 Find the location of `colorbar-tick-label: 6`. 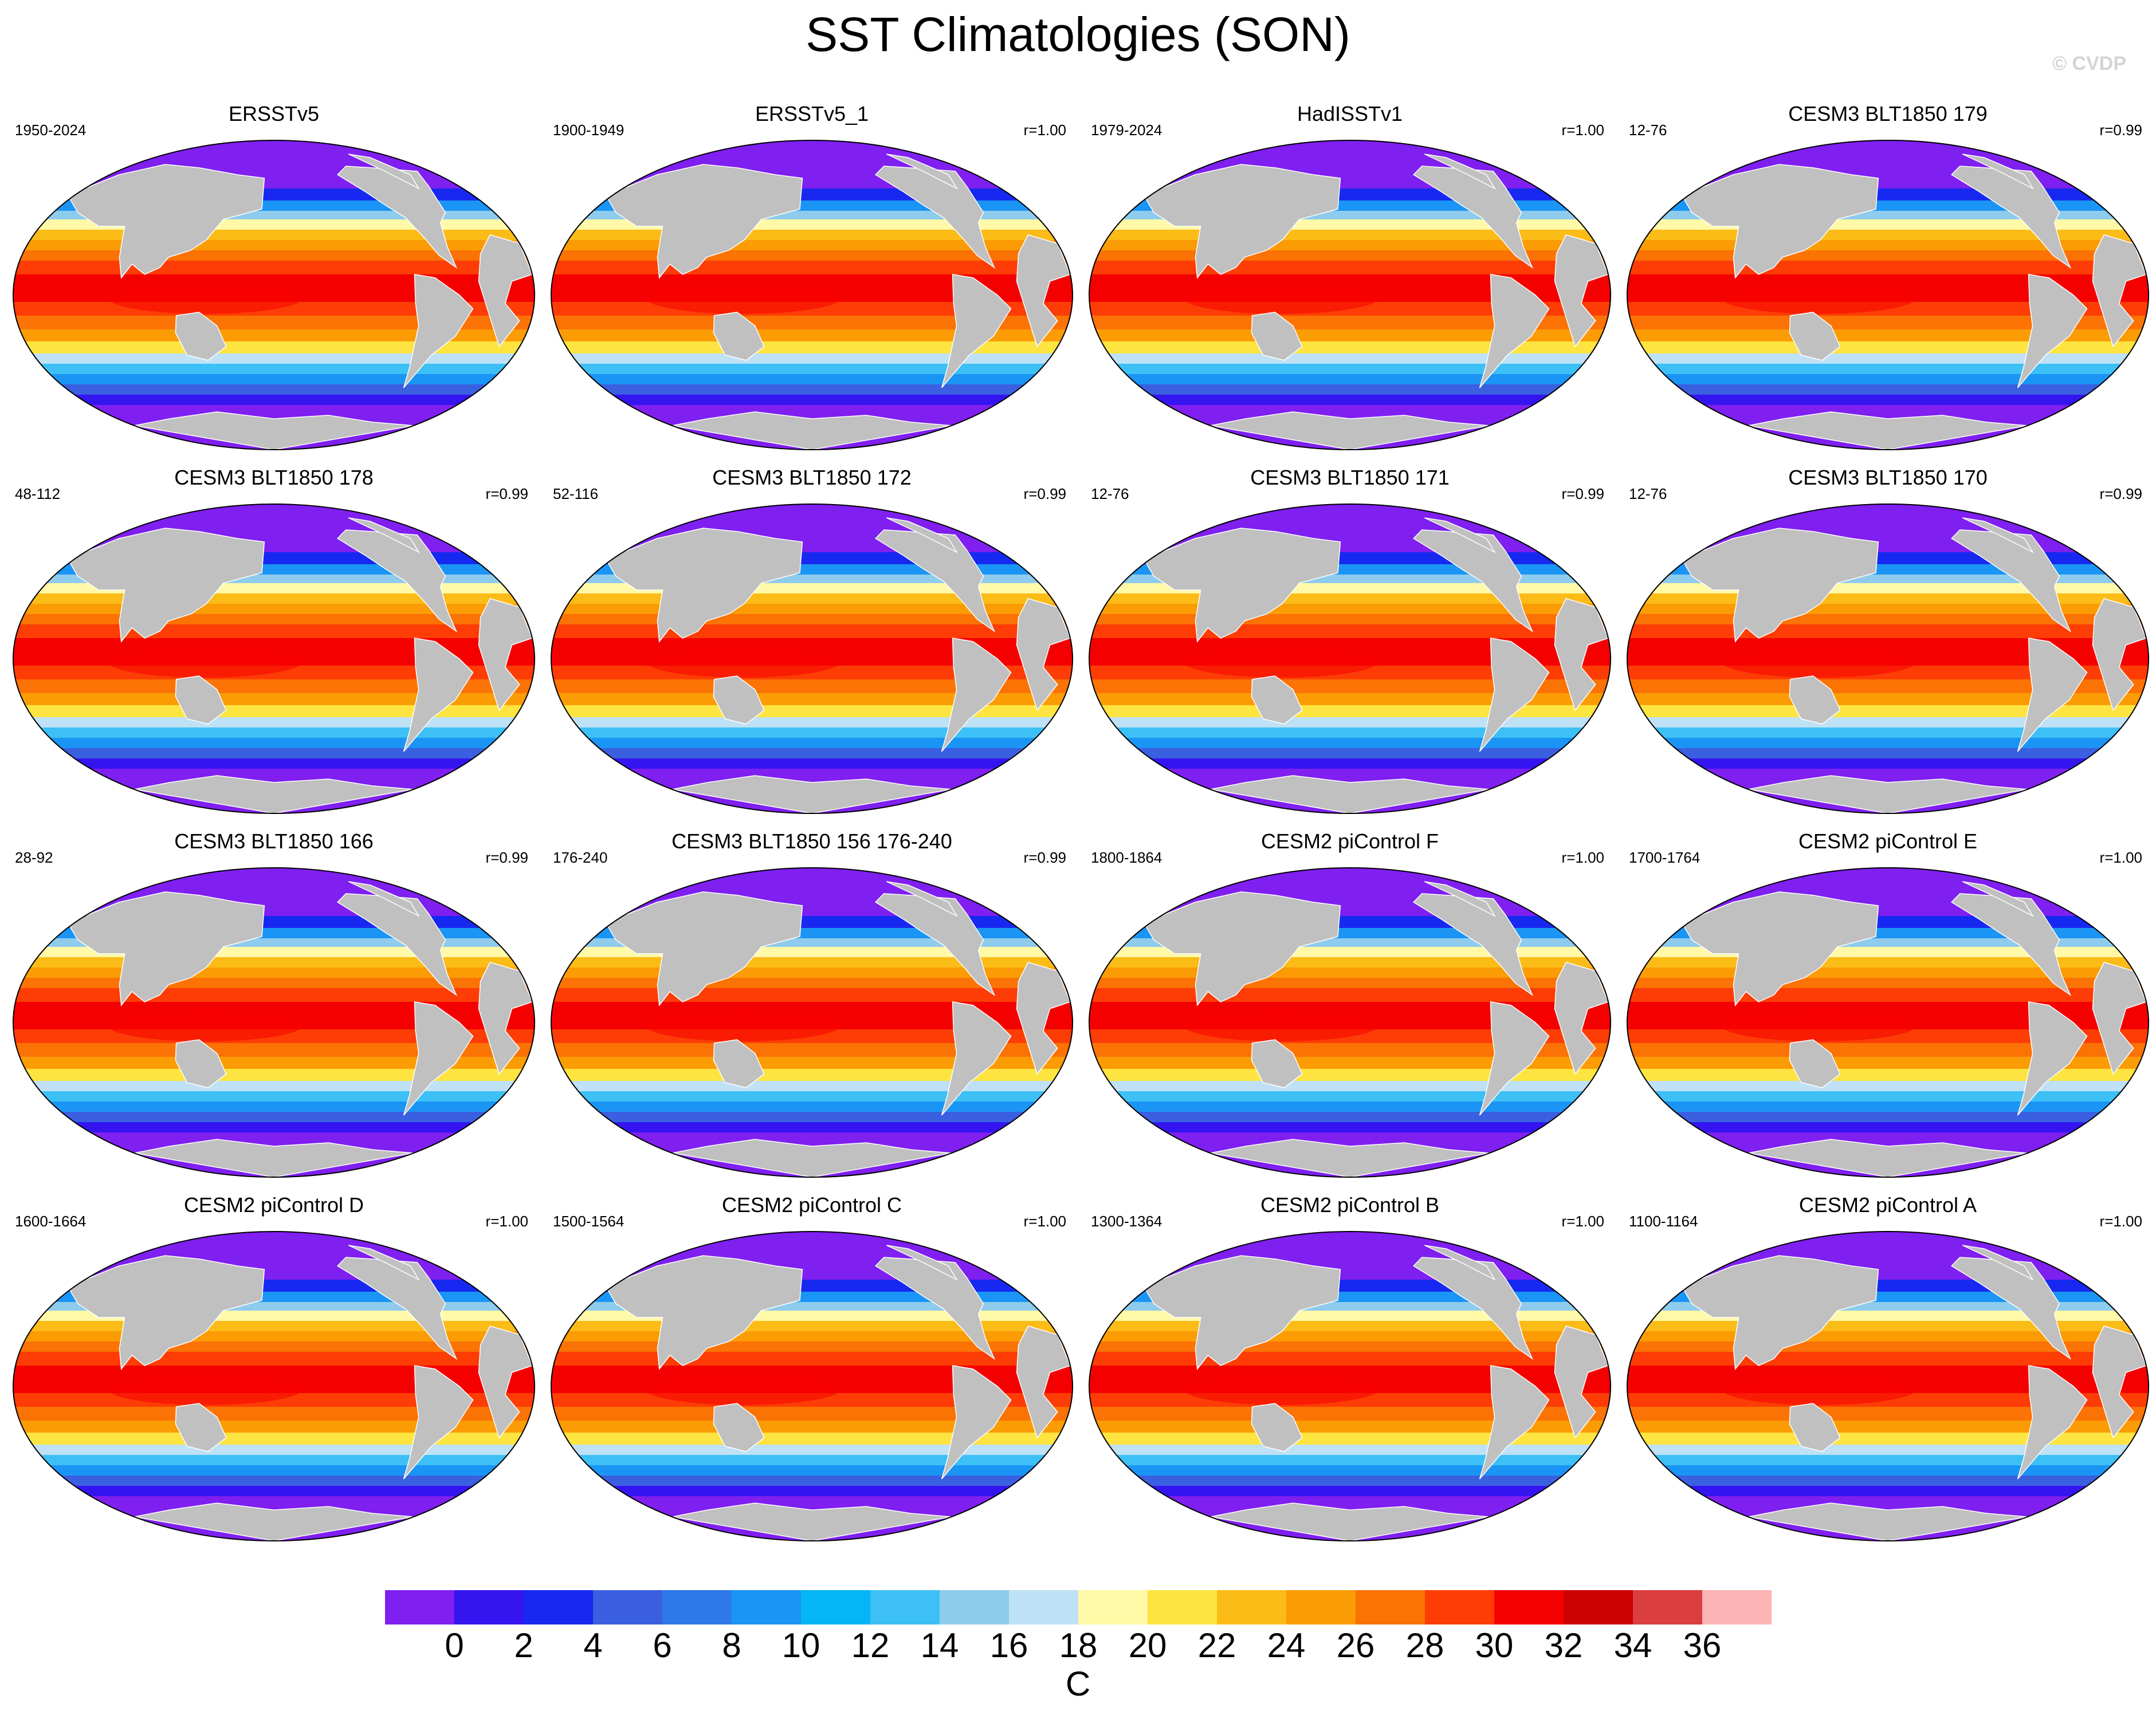

colorbar-tick-label: 6 is located at coordinates (662, 1645).